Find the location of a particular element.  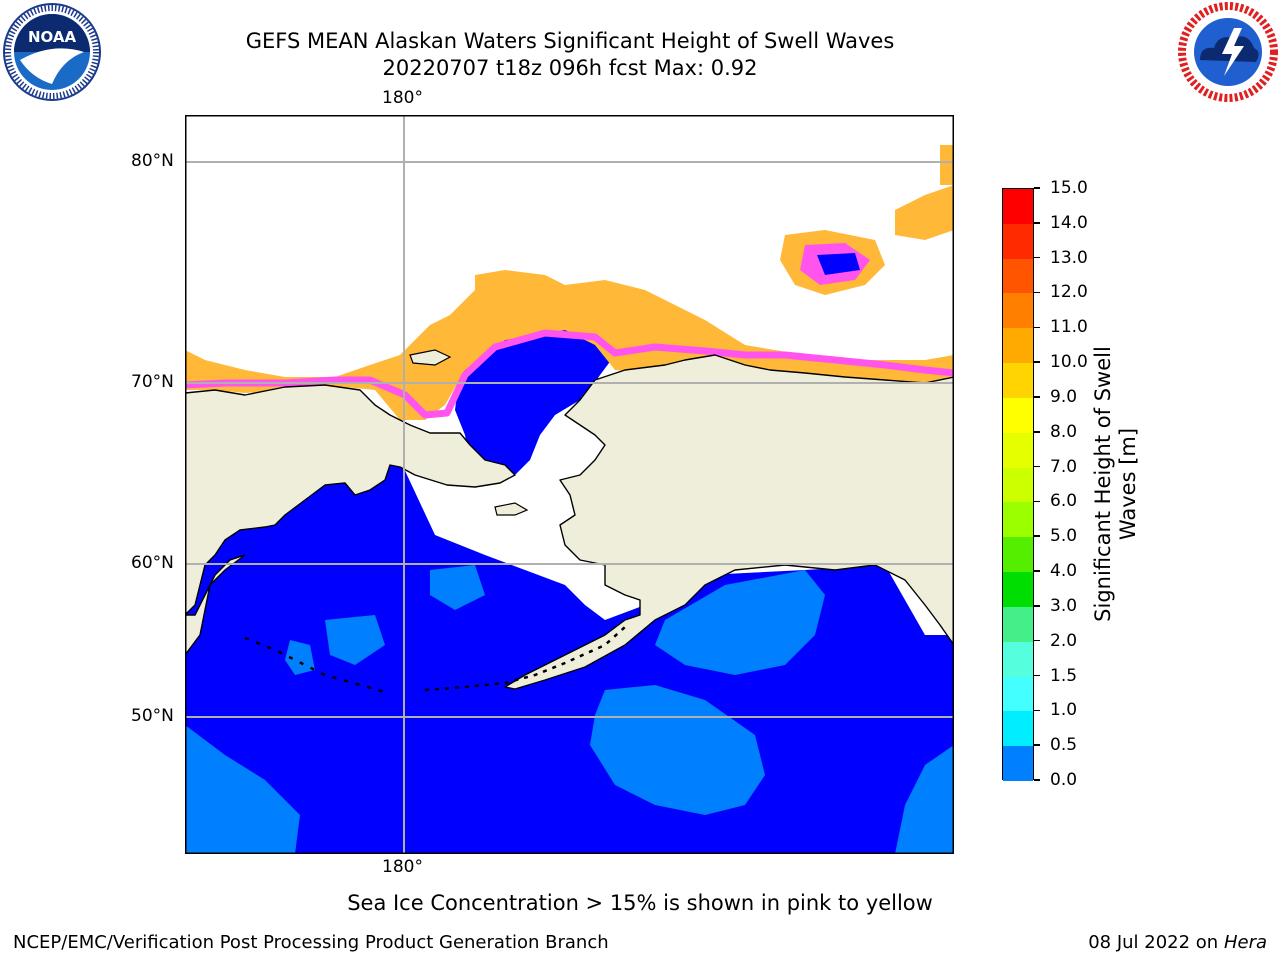

colorbar-tick-label: 11.0 is located at coordinates (1069, 327).